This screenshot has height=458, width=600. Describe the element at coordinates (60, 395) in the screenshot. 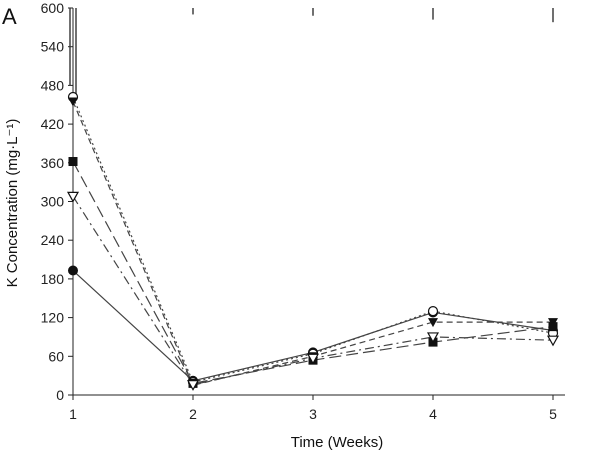

I see `y-tick-label: 0` at that location.